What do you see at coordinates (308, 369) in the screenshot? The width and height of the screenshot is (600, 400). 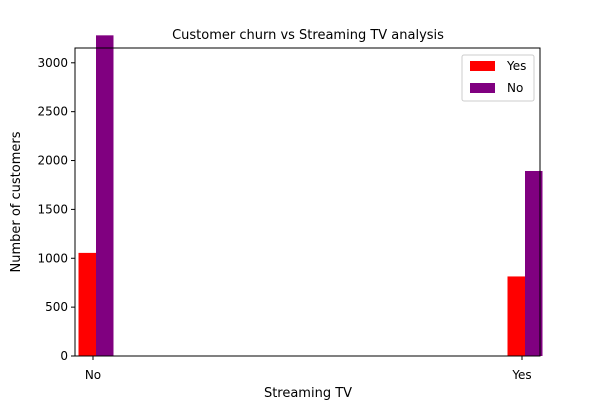 I see `x-axis-ticks: No Yes` at bounding box center [308, 369].